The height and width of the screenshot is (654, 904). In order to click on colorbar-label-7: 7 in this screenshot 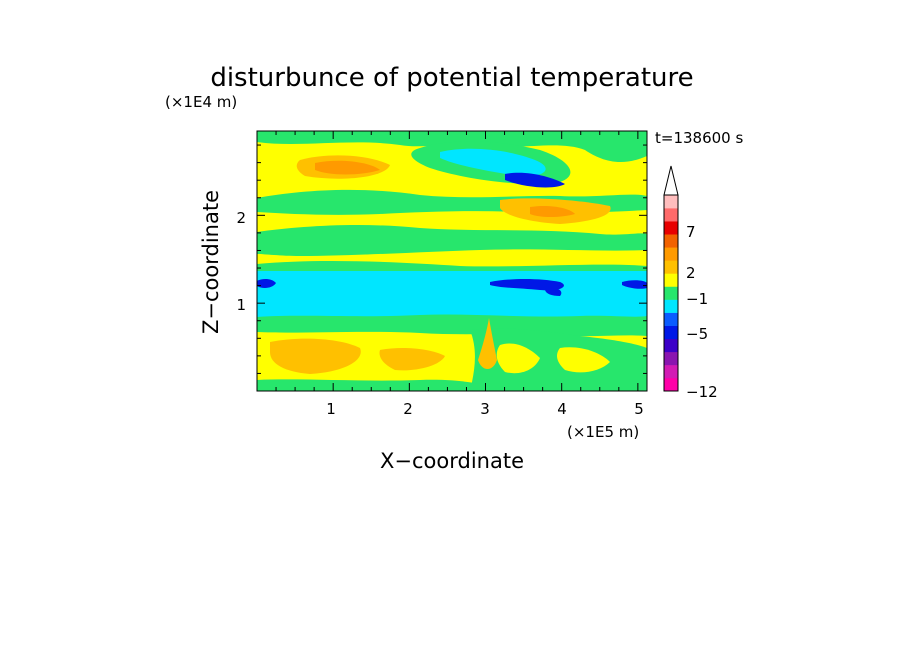, I will do `click(691, 232)`.